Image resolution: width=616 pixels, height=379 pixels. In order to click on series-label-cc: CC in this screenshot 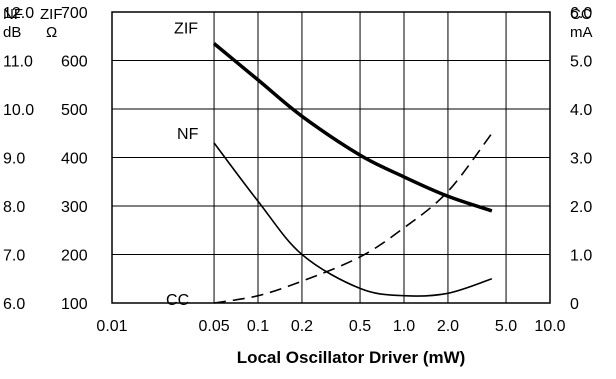, I will do `click(177, 300)`.